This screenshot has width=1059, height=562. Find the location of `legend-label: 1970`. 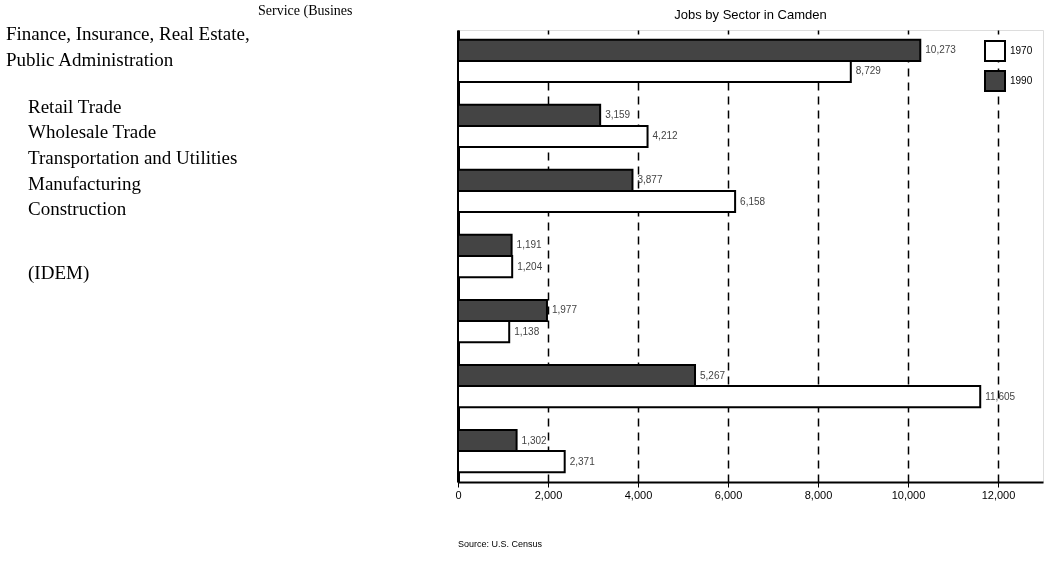

legend-label: 1970 is located at coordinates (1021, 50).